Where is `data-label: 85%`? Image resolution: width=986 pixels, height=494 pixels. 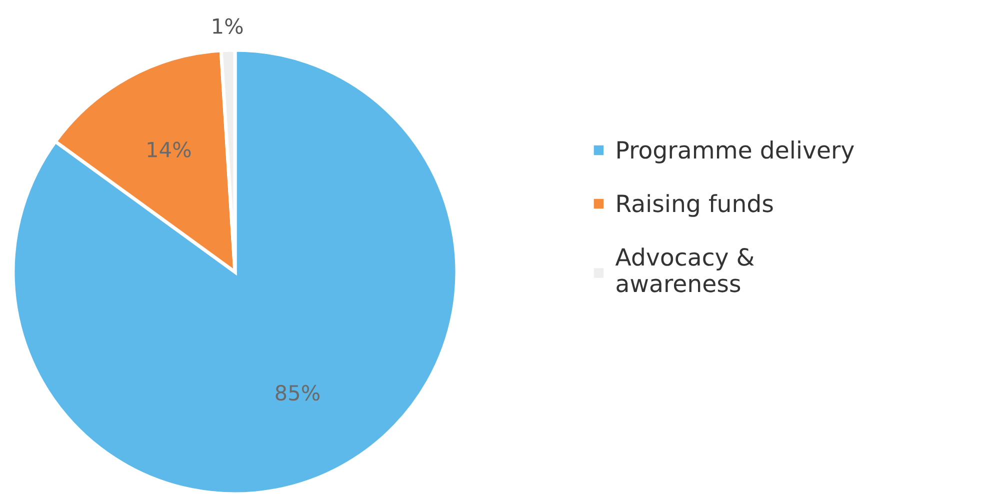 data-label: 85% is located at coordinates (298, 392).